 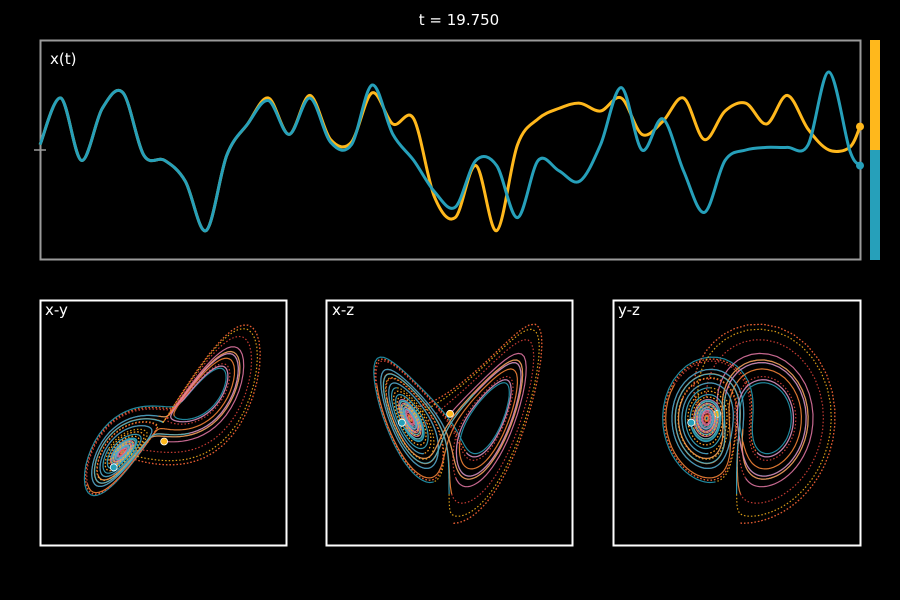 What do you see at coordinates (875, 205) in the screenshot?
I see `colorbar-bottom` at bounding box center [875, 205].